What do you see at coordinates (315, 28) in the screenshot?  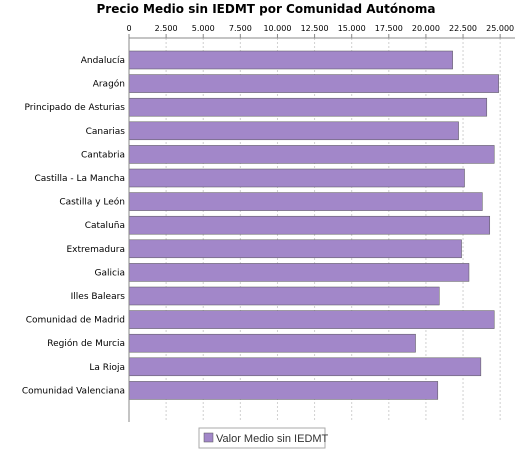 I see `x-tick-label: 12.500` at bounding box center [315, 28].